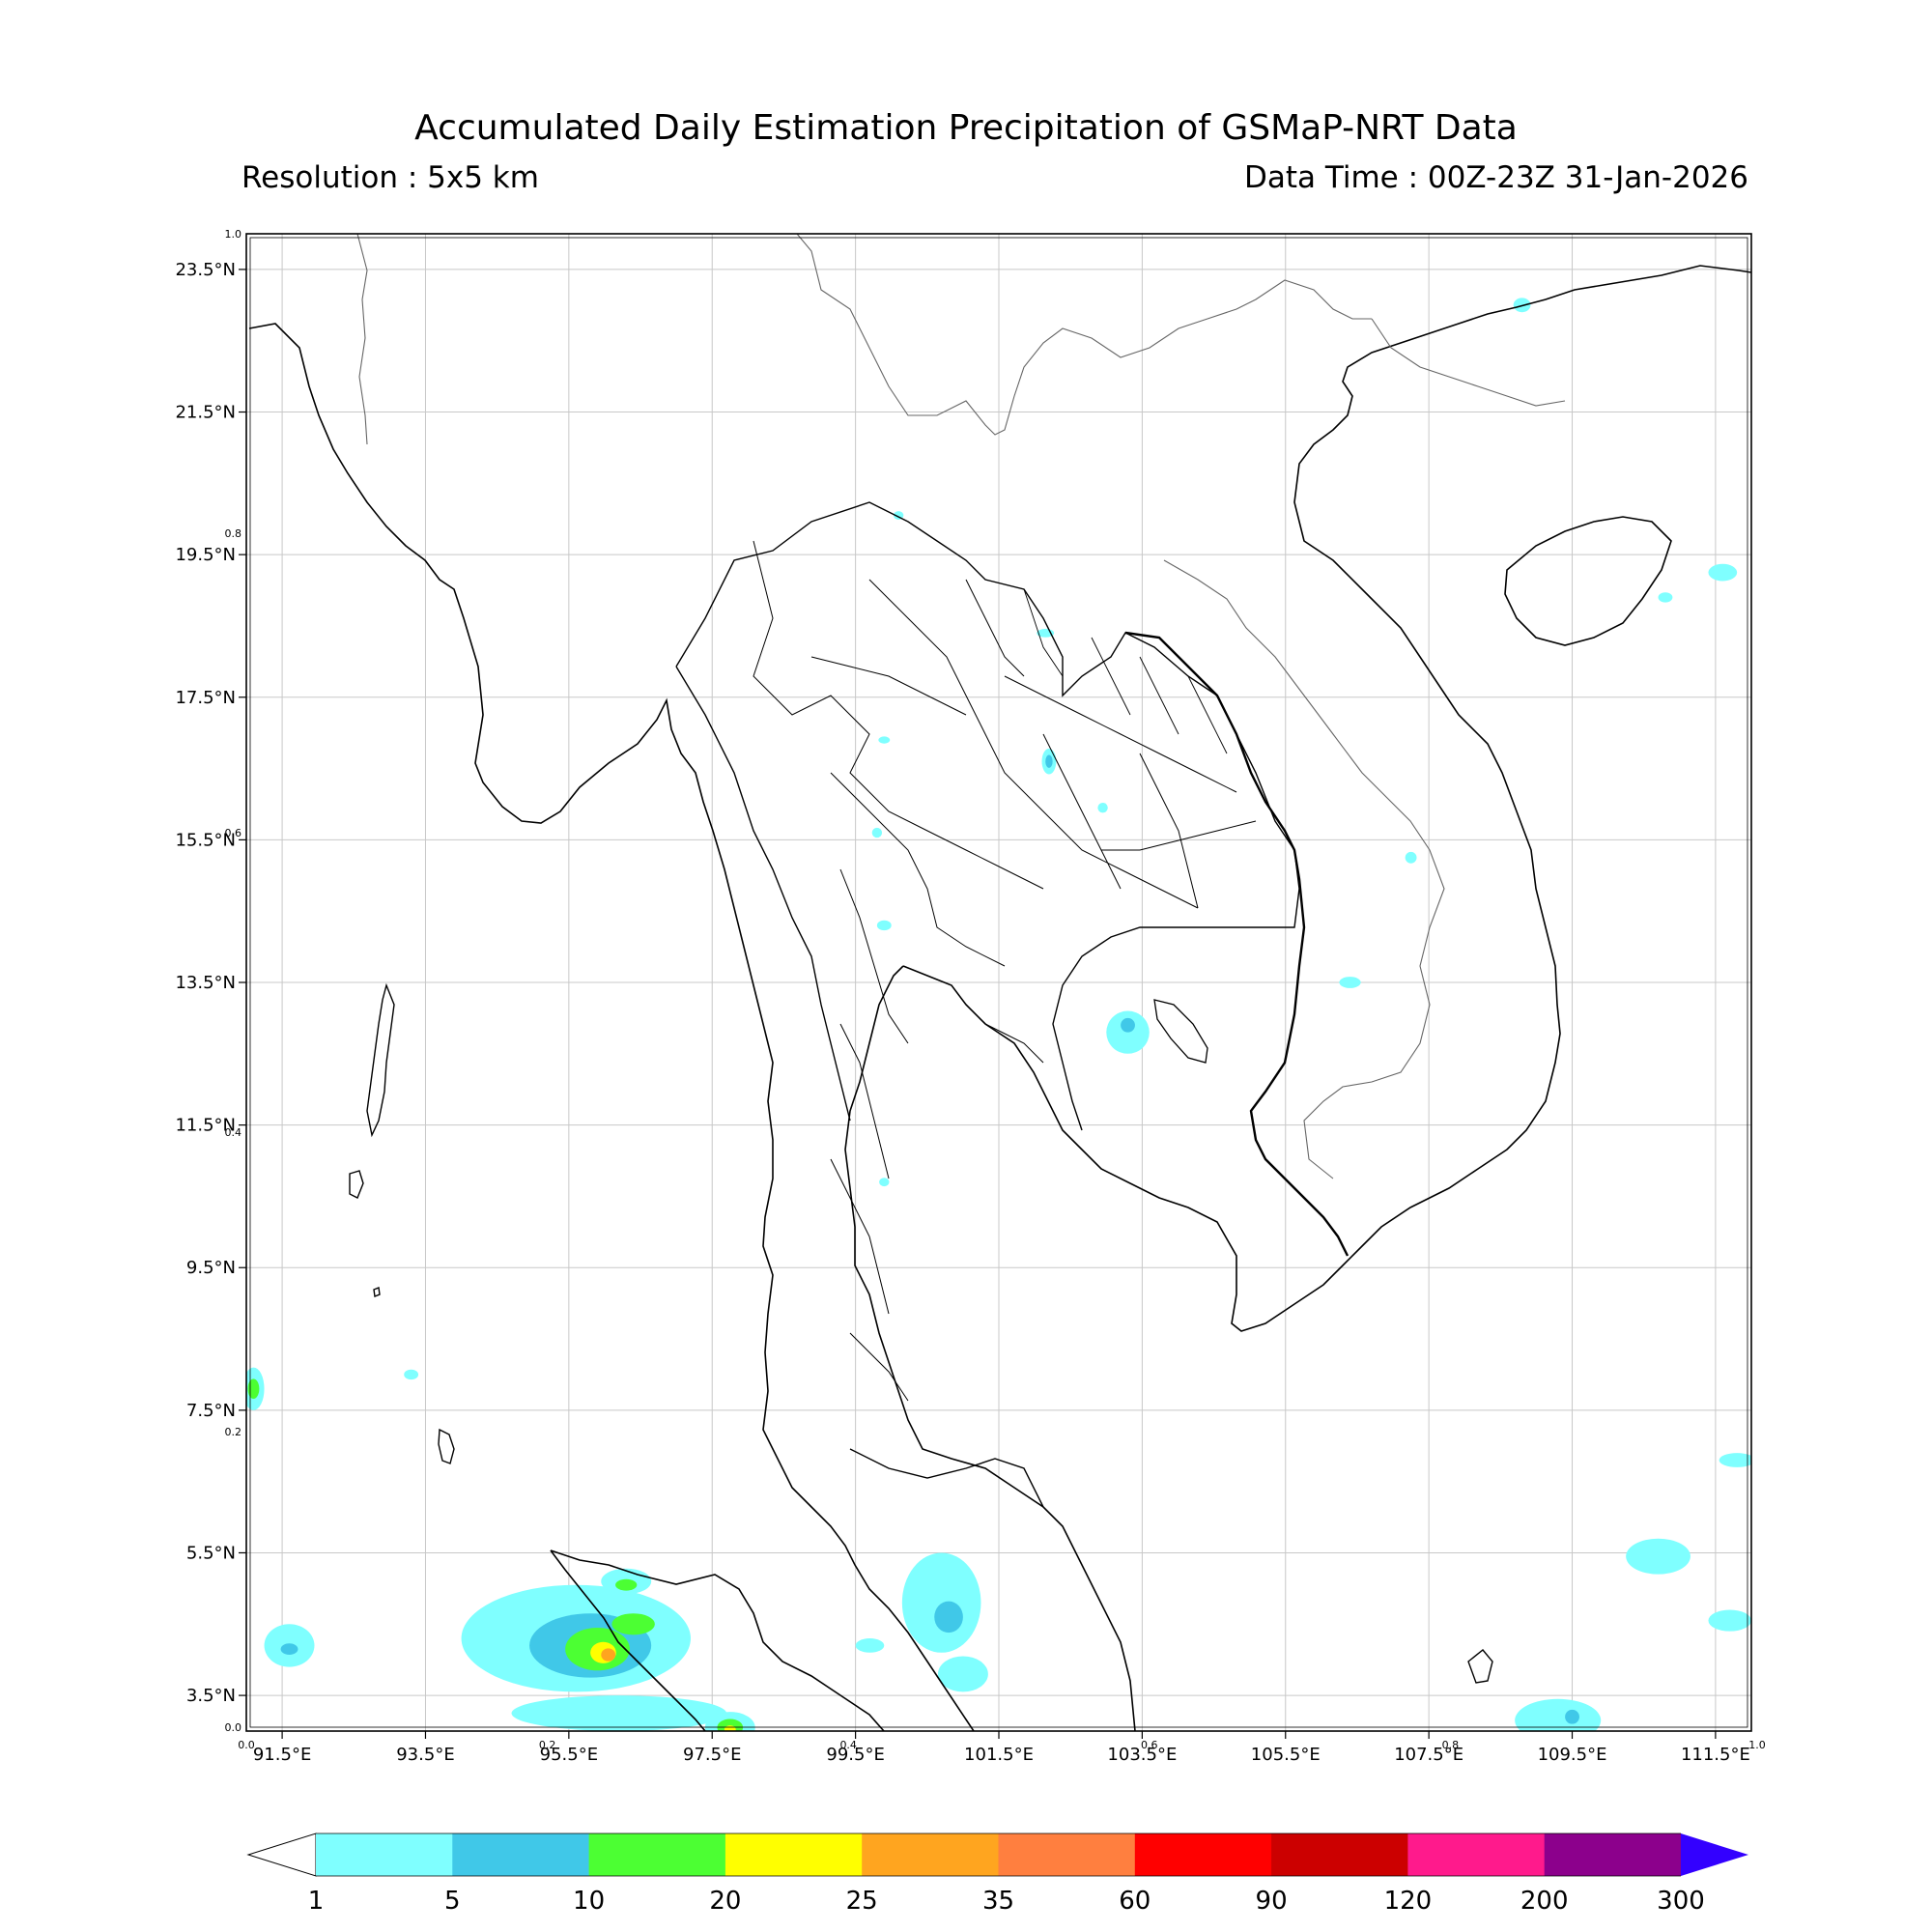  Describe the element at coordinates (390, 177) in the screenshot. I see `resolution-label: Resolution : 5x5 km` at that location.